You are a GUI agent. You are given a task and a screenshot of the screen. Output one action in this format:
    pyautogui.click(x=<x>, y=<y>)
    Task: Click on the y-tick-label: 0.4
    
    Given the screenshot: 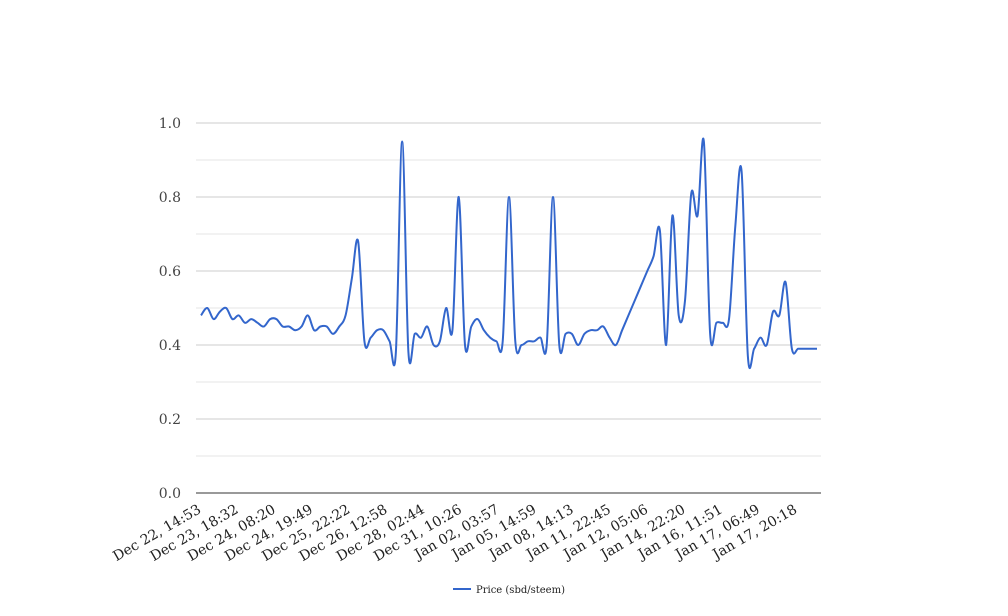 What is the action you would take?
    pyautogui.click(x=170, y=346)
    